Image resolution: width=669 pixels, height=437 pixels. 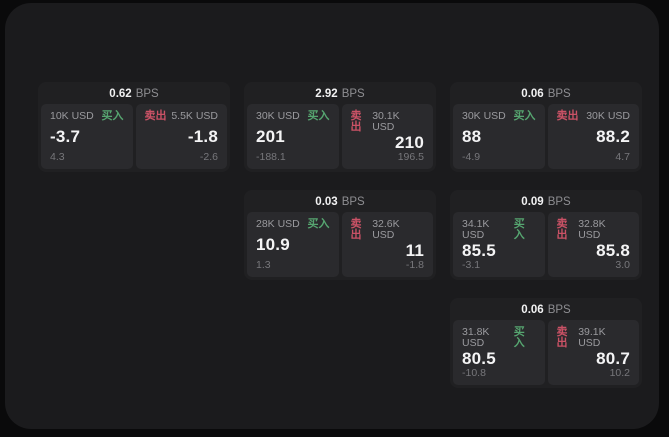 I want to click on sell-secondary-value: 10.2, so click(x=619, y=373).